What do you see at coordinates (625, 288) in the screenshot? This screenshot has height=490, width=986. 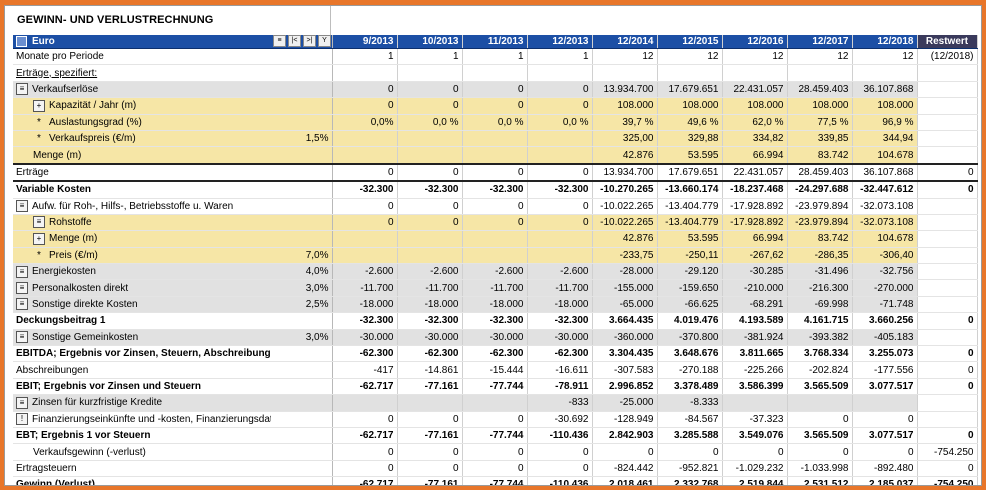 I see `value-cell: -155.000` at bounding box center [625, 288].